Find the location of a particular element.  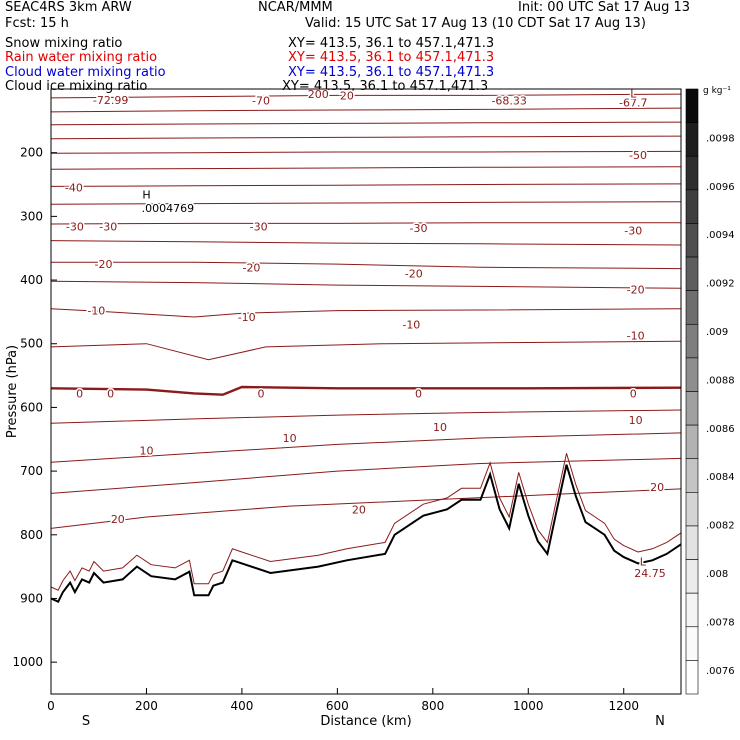

y-tick-label: 600 is located at coordinates (31, 407).